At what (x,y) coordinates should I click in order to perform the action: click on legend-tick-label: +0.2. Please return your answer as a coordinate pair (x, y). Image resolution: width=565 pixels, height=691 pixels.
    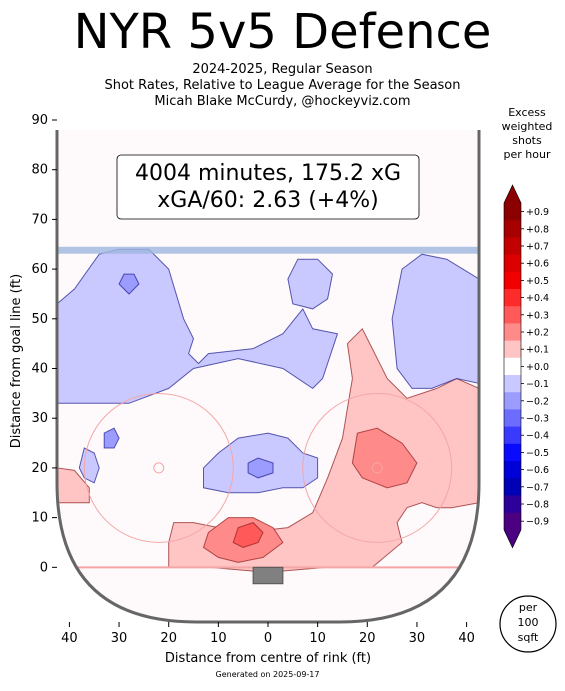
    Looking at the image, I should click on (537, 333).